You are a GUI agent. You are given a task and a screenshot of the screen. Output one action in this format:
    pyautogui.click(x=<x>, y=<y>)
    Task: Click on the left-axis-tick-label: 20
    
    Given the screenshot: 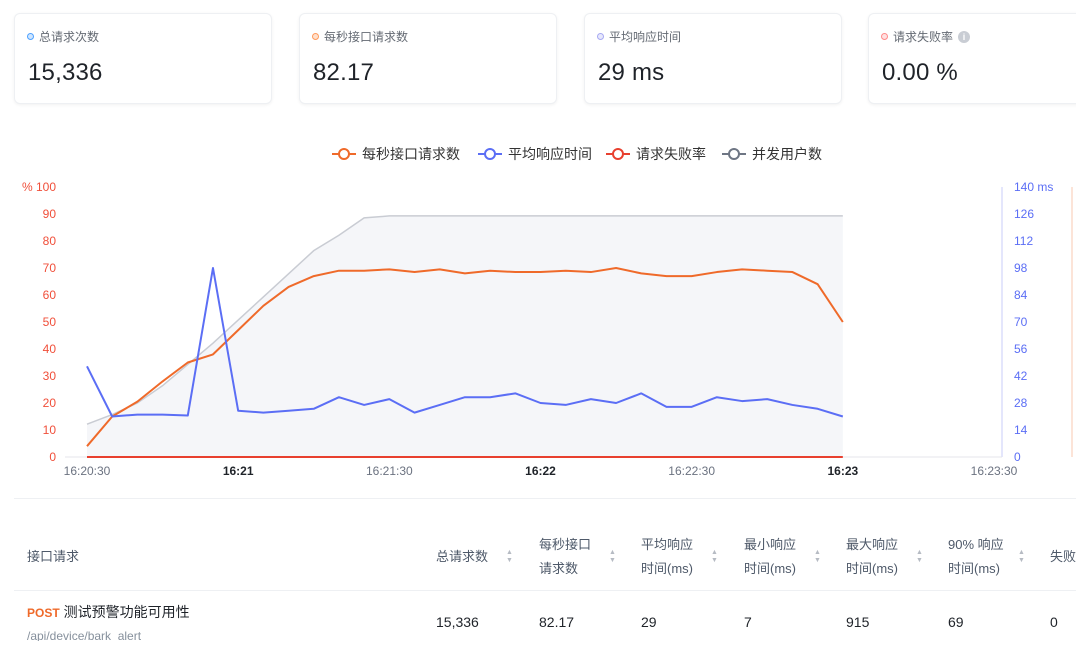 What is the action you would take?
    pyautogui.click(x=50, y=403)
    